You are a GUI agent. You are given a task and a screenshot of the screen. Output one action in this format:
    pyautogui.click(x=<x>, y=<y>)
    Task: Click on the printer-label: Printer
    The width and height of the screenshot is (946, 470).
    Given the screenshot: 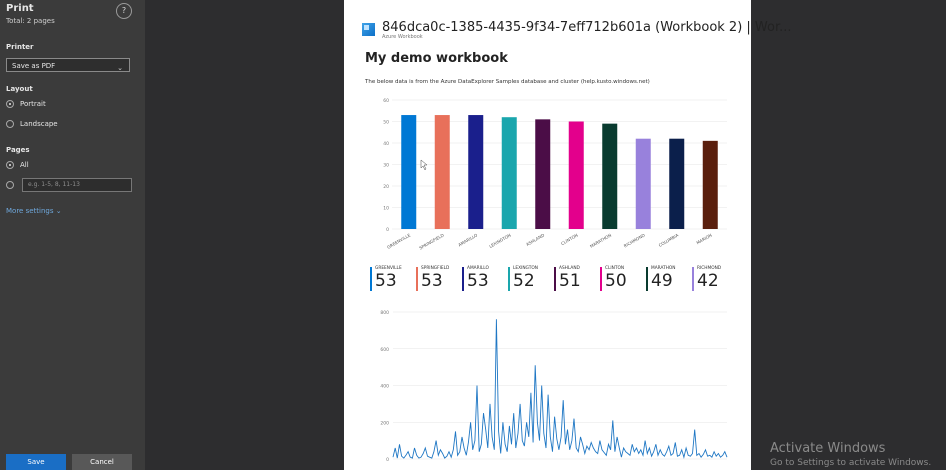 What is the action you would take?
    pyautogui.click(x=20, y=47)
    